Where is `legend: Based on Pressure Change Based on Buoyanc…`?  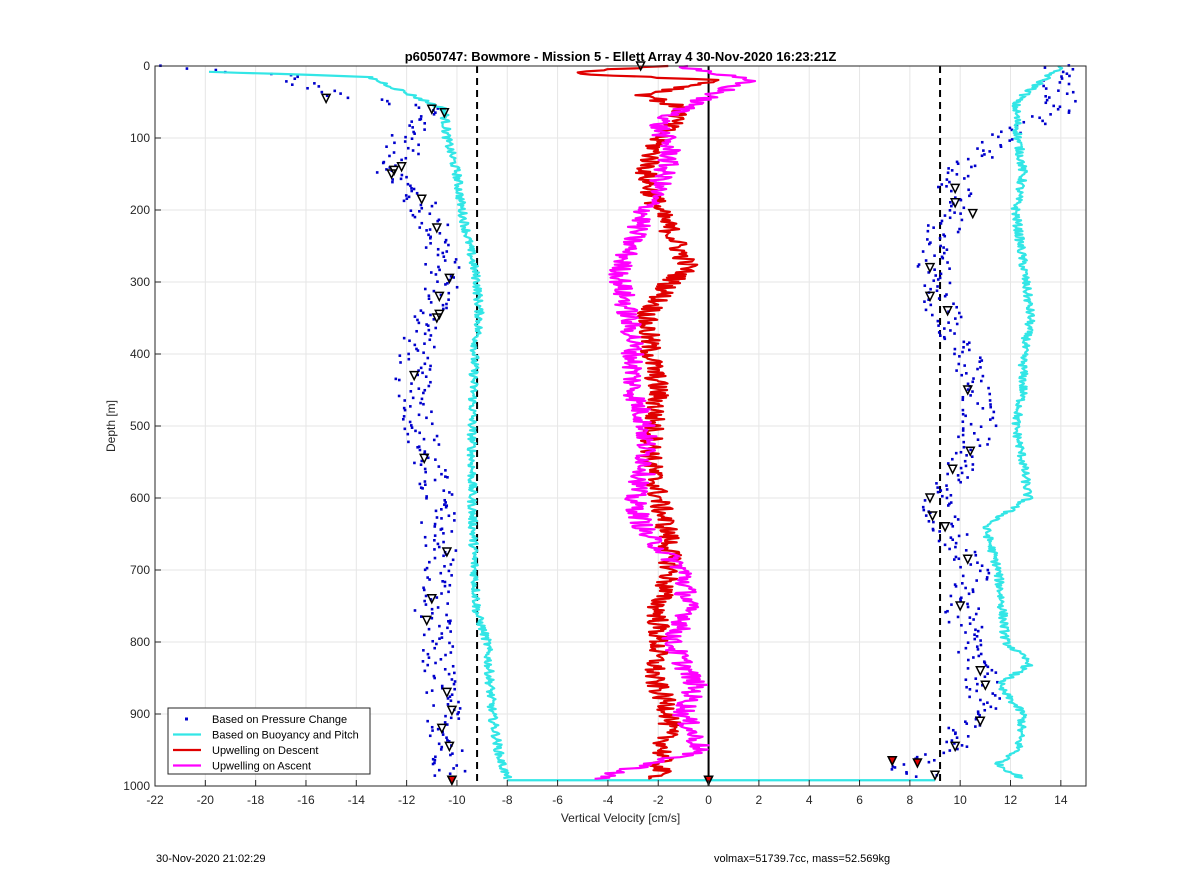
legend: Based on Pressure Change Based on Buoyanc… is located at coordinates (269, 741).